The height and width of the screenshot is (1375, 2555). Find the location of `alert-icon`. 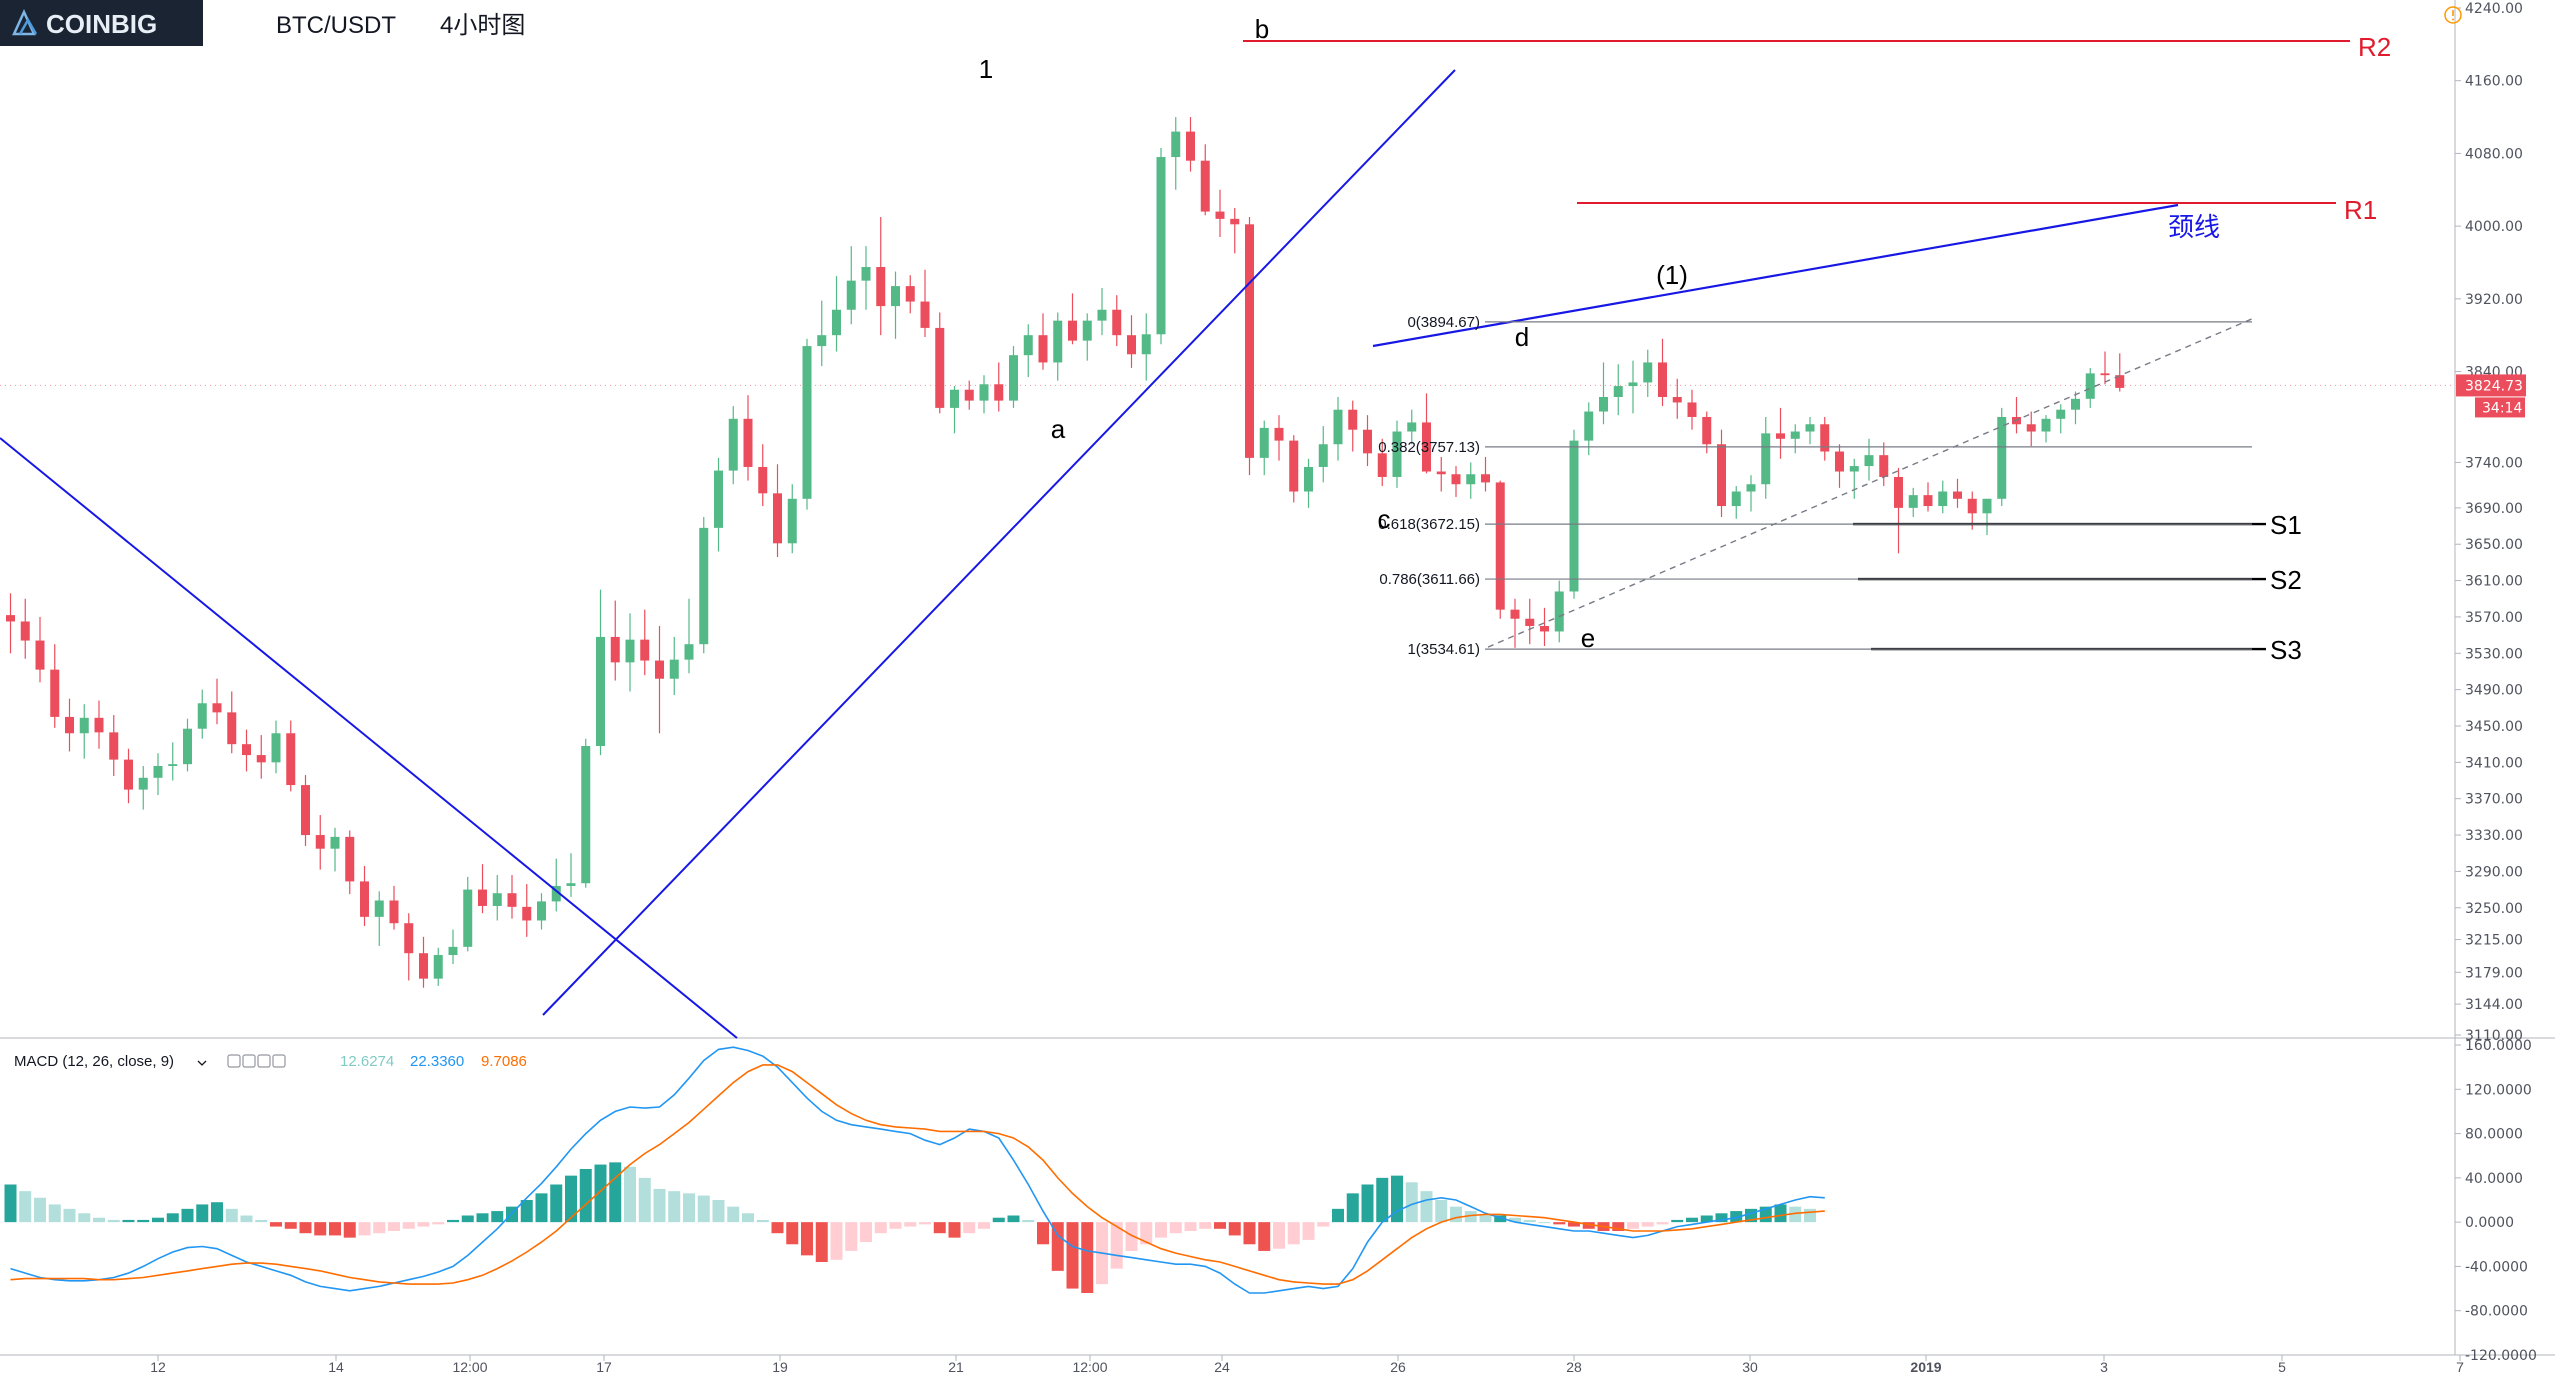

alert-icon is located at coordinates (2453, 15).